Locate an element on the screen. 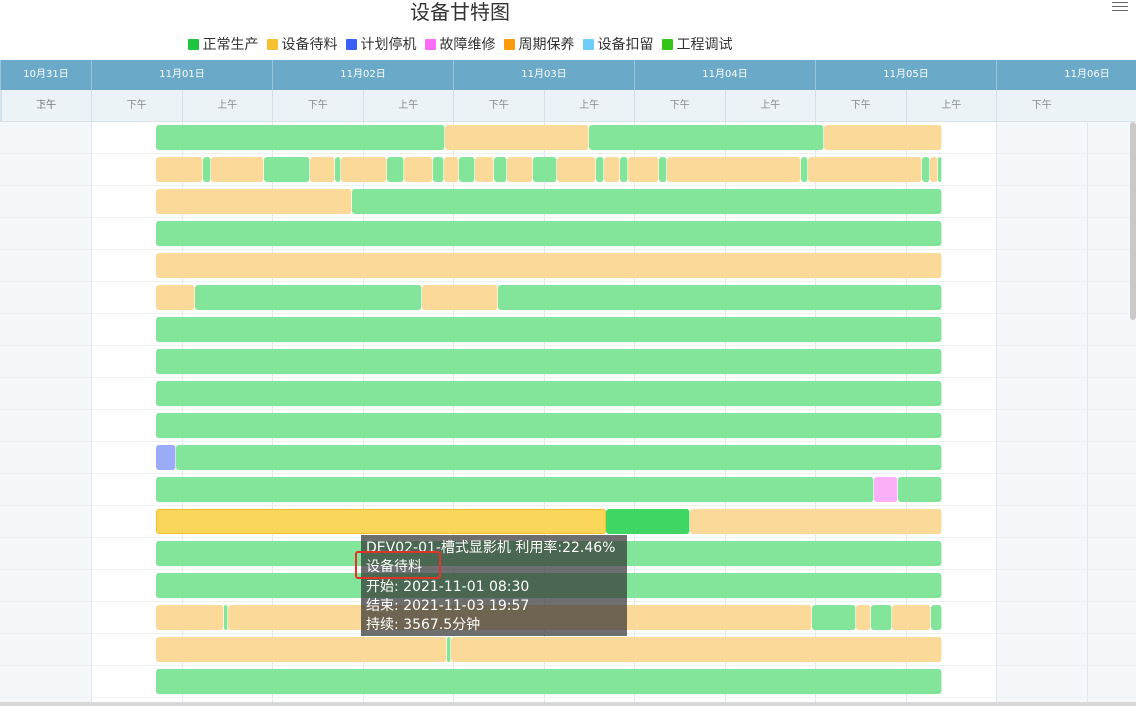 This screenshot has width=1136, height=706. day-header-cell: 11月04日 is located at coordinates (724, 75).